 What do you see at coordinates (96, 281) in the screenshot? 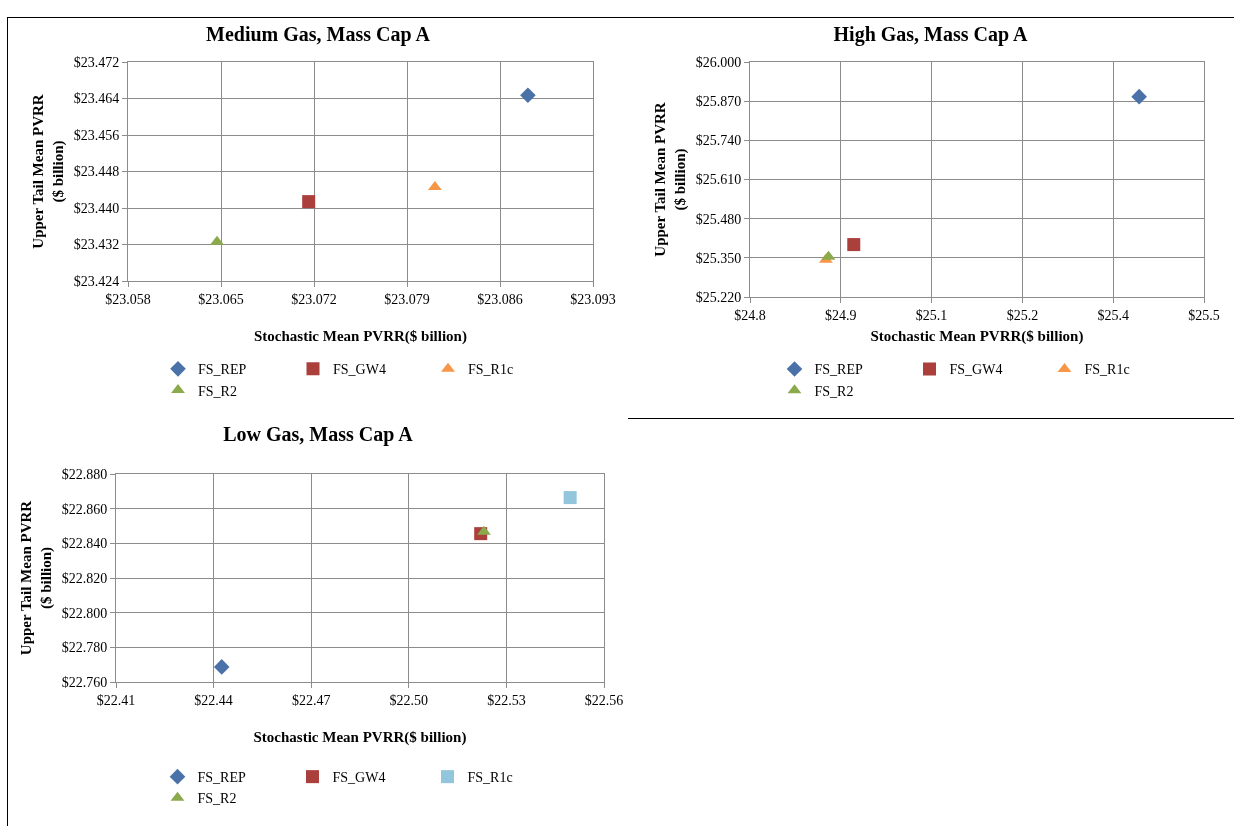
I see `y-tick-label: $23.424` at bounding box center [96, 281].